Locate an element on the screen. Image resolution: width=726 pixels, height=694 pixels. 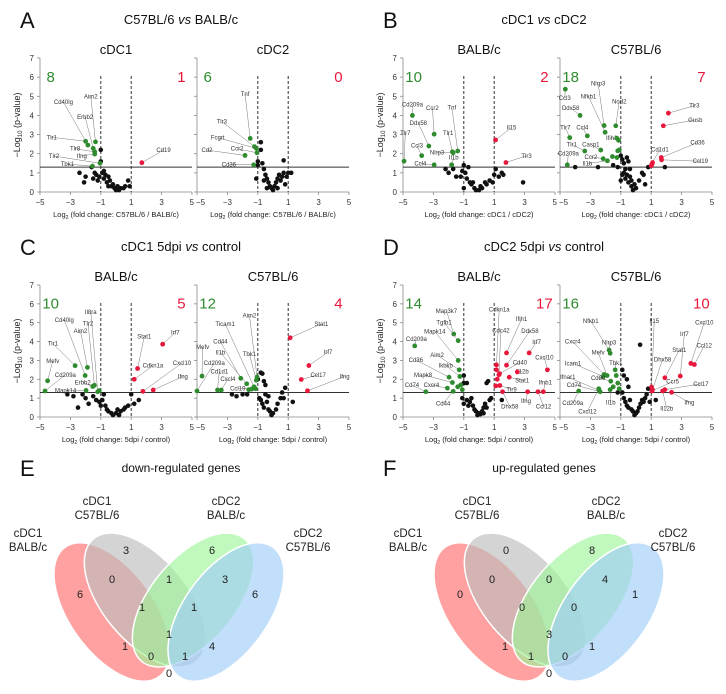
down-count: 14 is located at coordinates (413, 304).